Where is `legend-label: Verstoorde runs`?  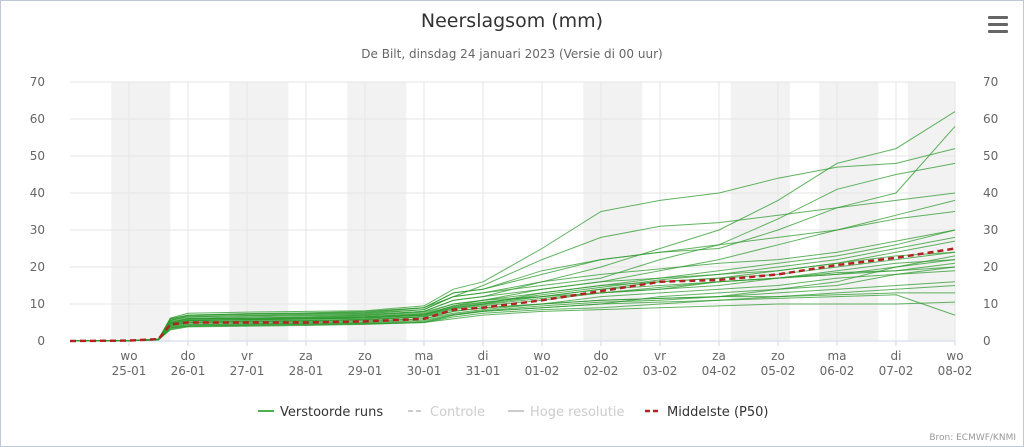 legend-label: Verstoorde runs is located at coordinates (331, 412).